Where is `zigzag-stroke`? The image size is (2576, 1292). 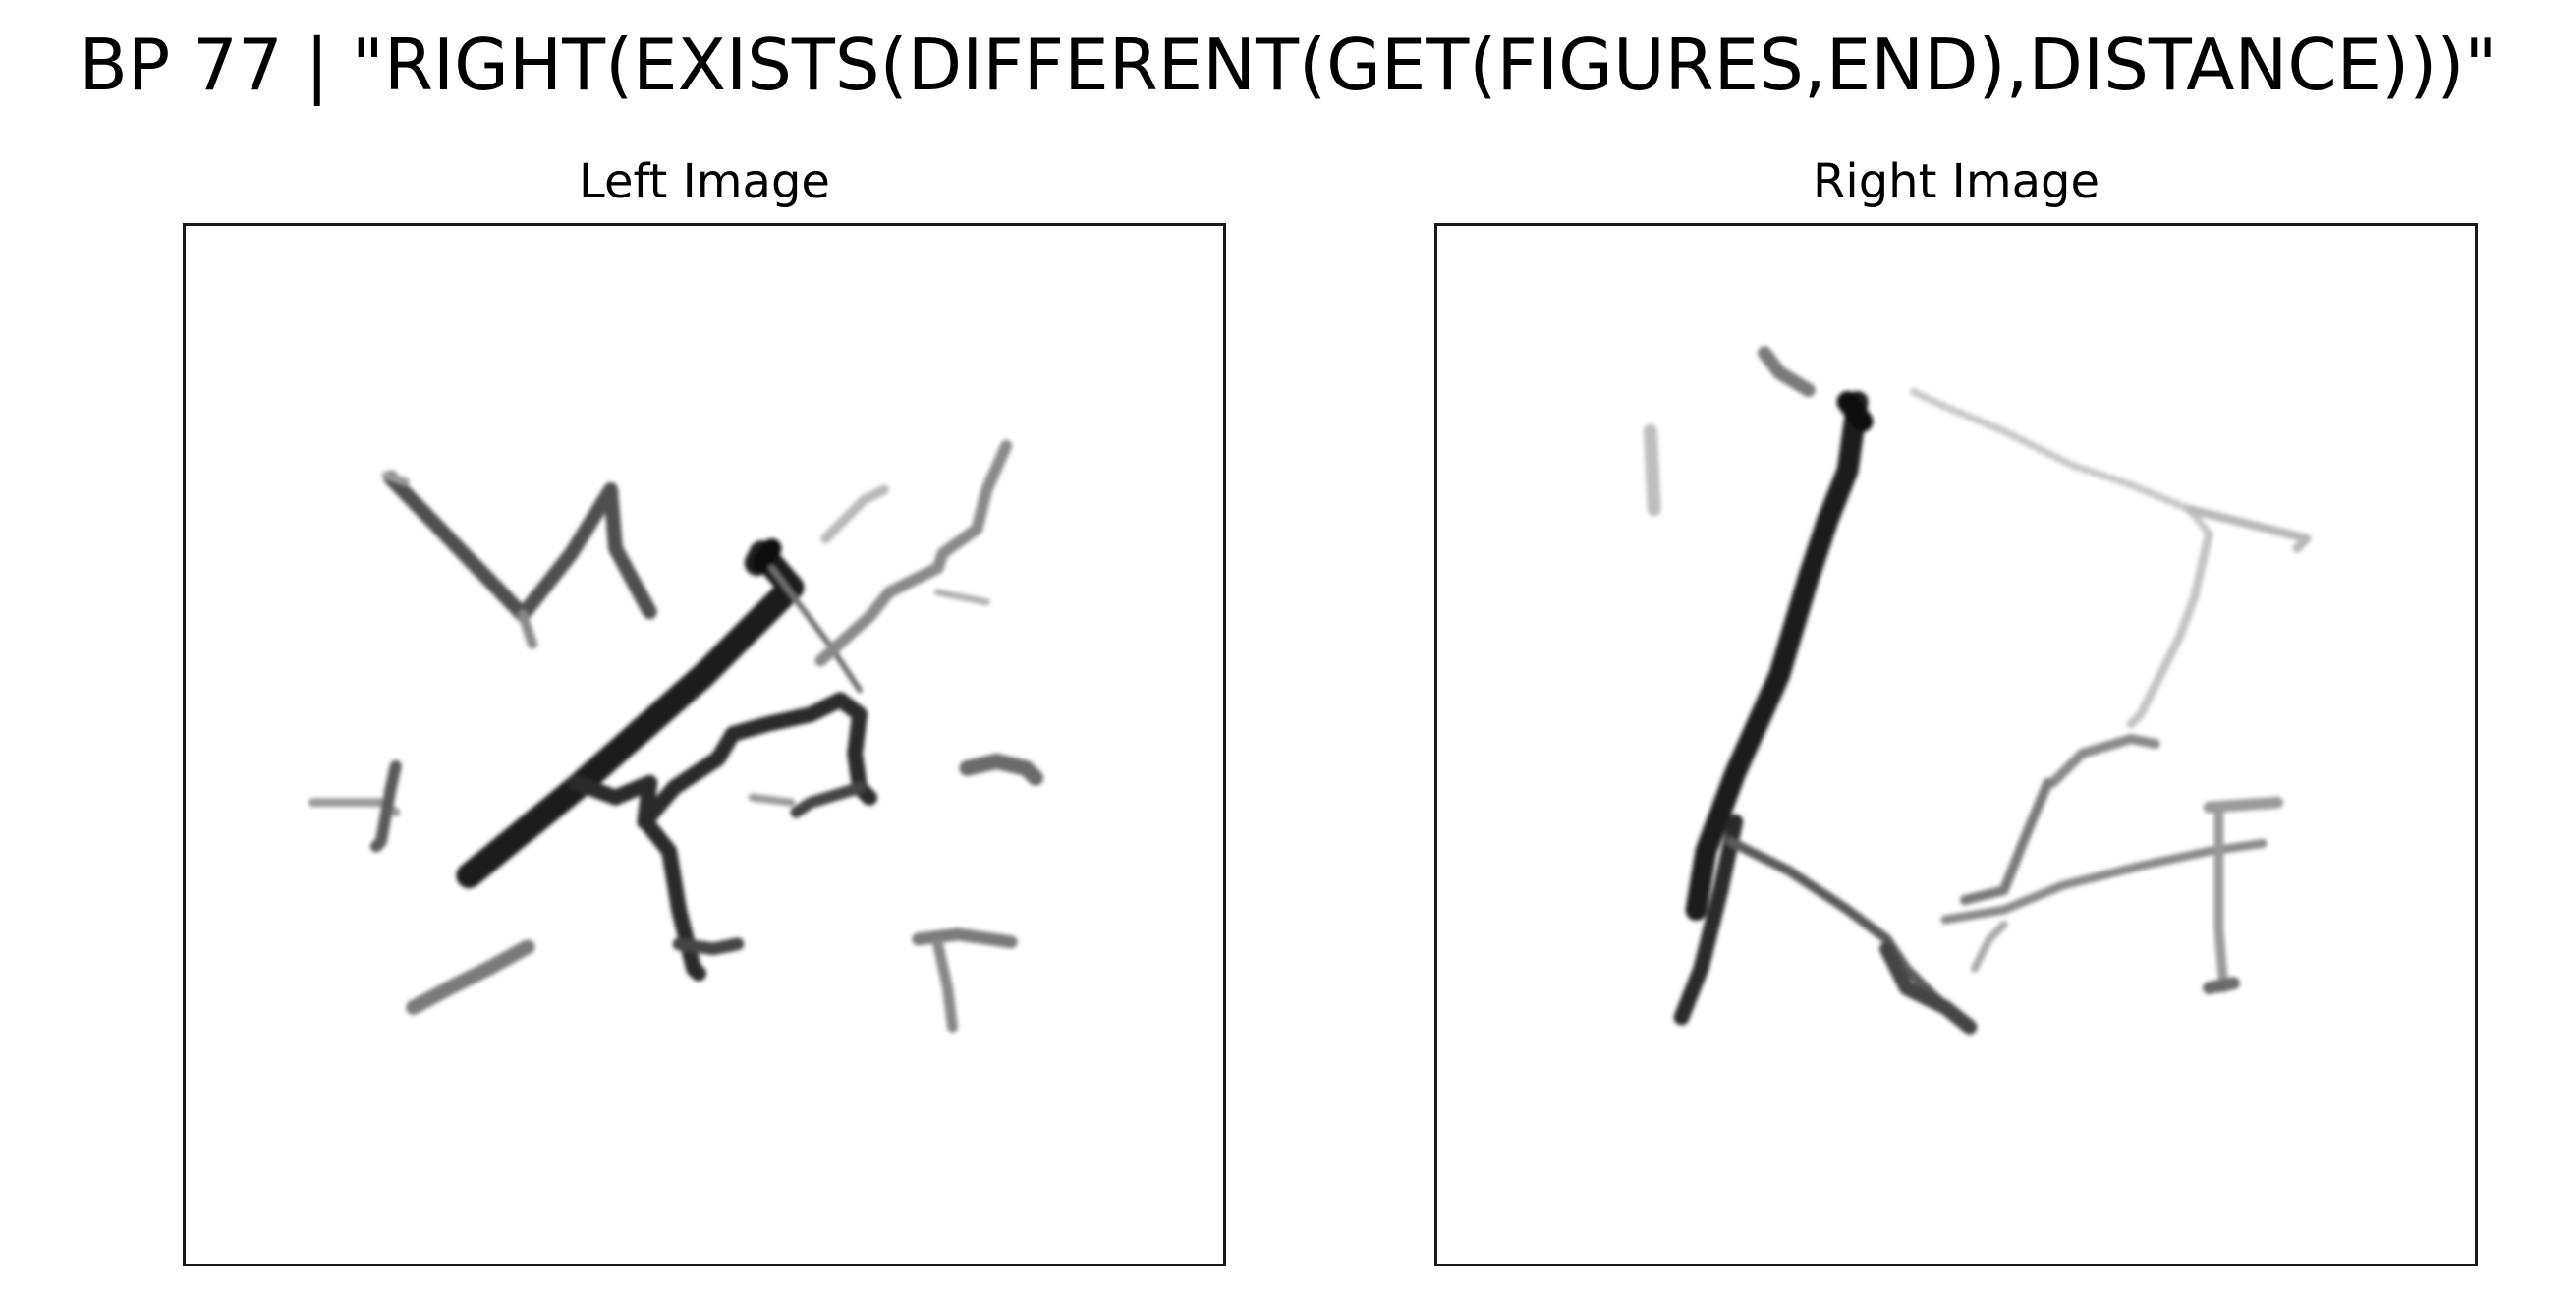
zigzag-stroke is located at coordinates (520, 547).